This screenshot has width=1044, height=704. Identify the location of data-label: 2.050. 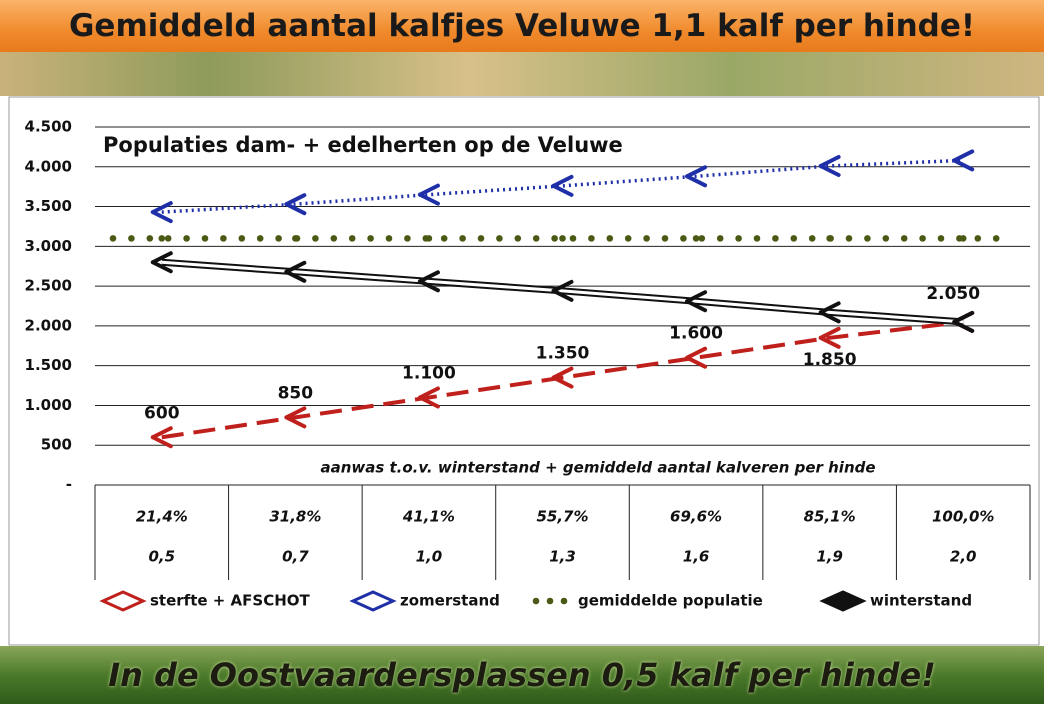
(953, 294).